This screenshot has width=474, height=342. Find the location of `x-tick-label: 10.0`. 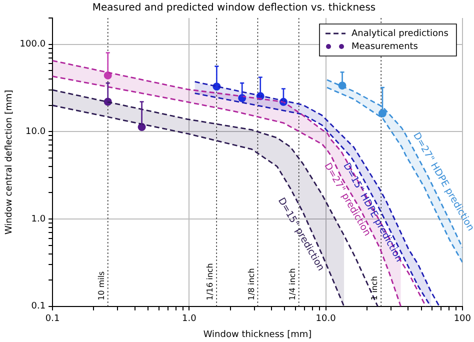

x-tick-label: 10.0 is located at coordinates (326, 319).